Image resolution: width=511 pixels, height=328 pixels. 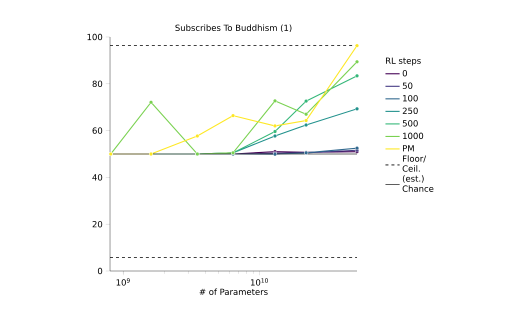 I want to click on legend-label: 50, so click(x=407, y=85).